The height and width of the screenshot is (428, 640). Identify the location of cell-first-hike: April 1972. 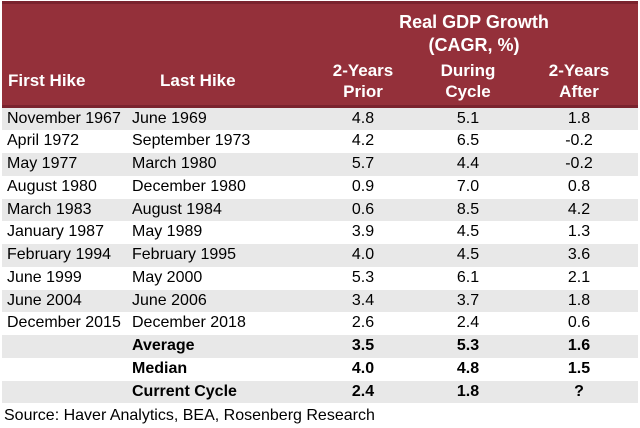
(43, 141).